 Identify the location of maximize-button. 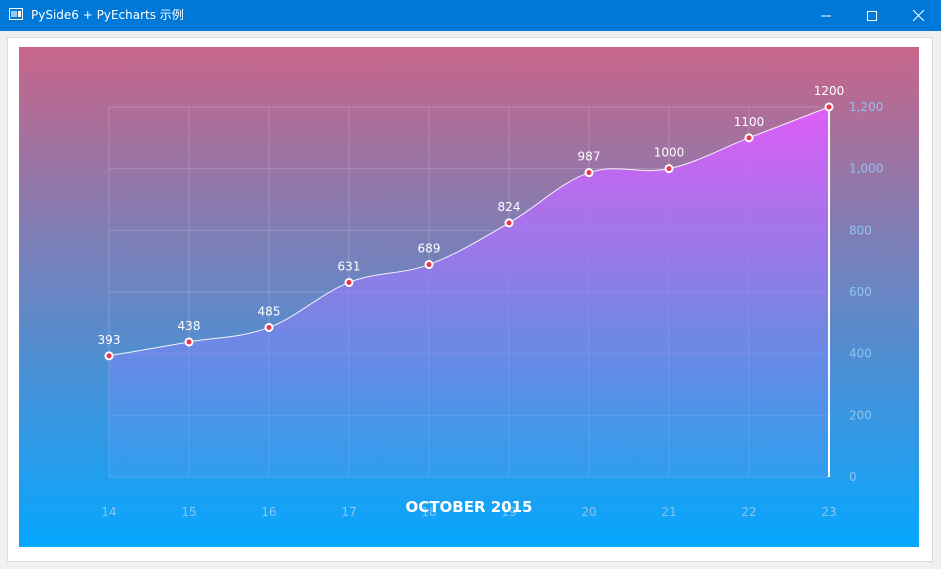
(872, 15).